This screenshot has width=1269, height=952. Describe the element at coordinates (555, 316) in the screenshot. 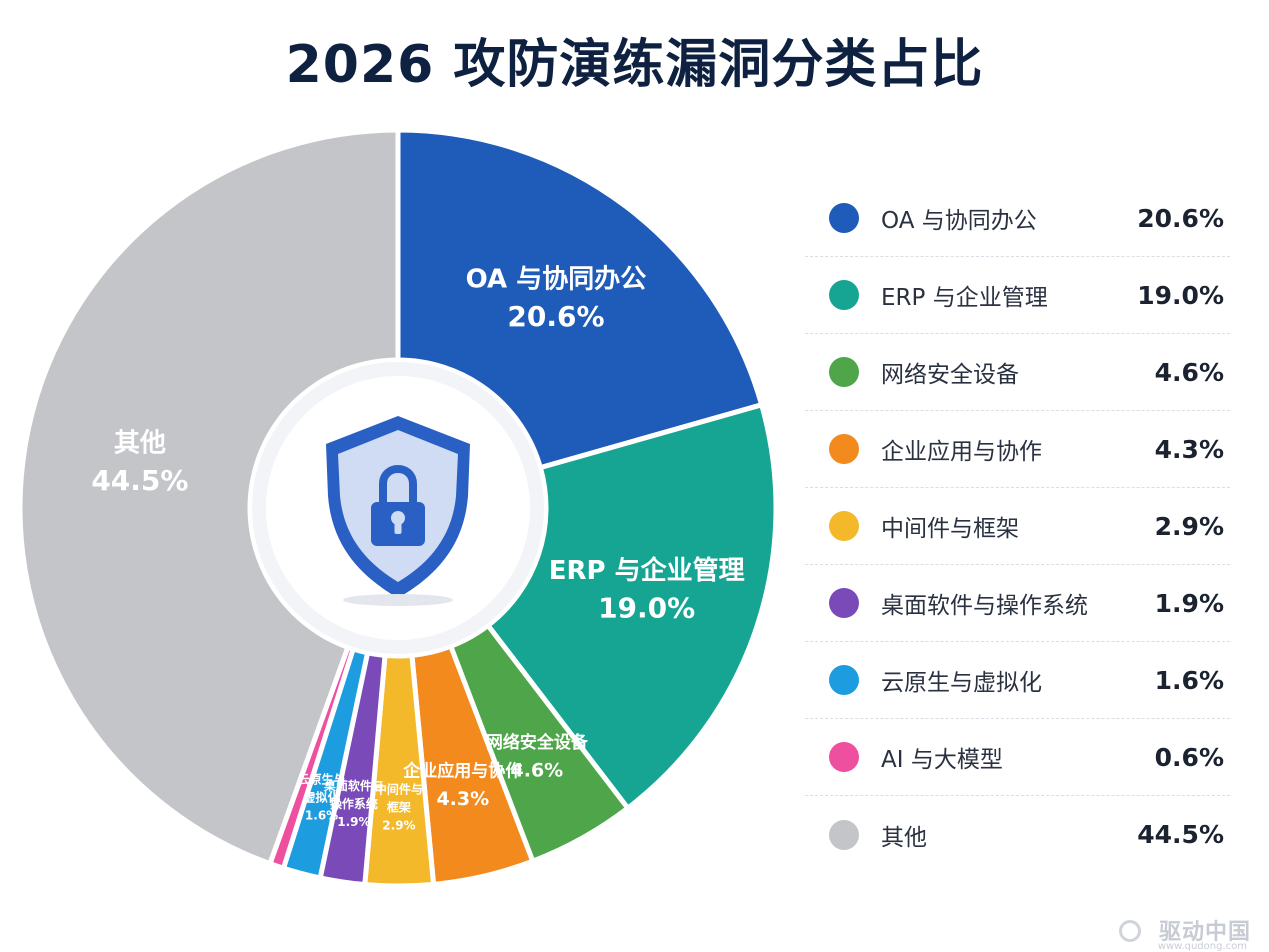

I see `slice-value-label: 20.6%` at that location.